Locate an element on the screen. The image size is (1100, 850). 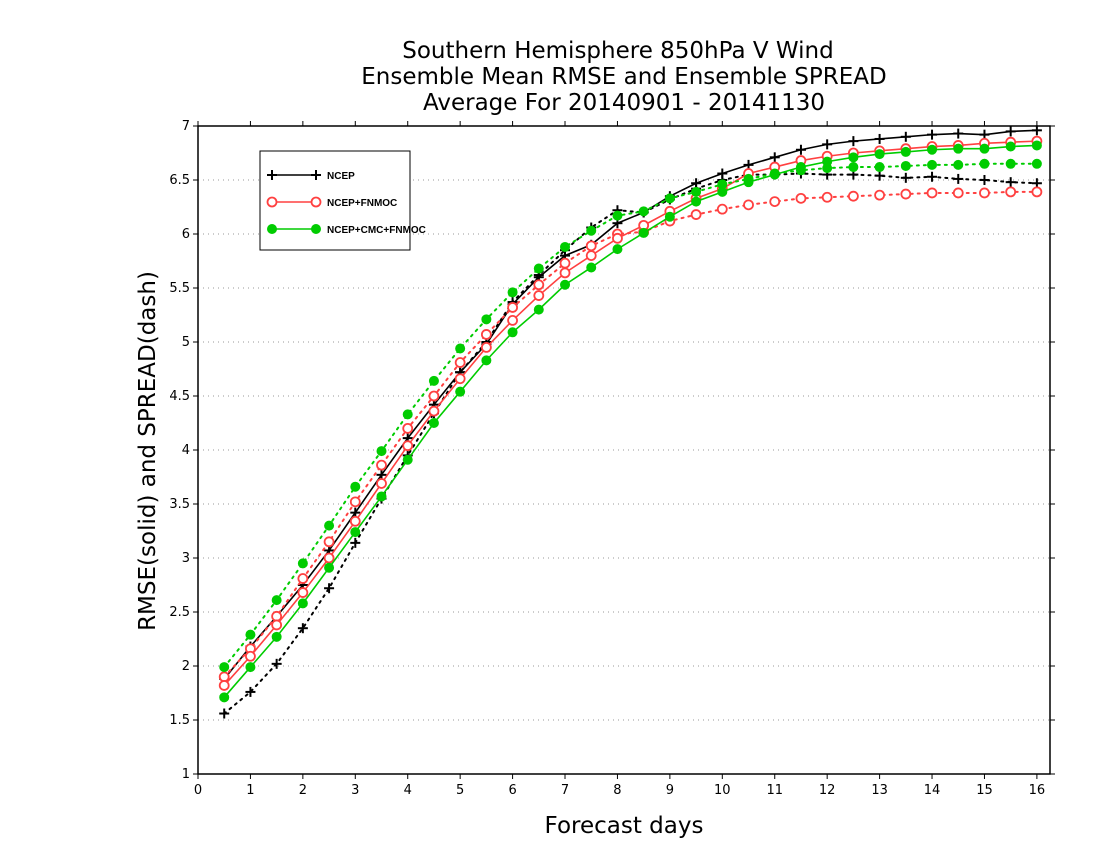
x-tick-label: 4 is located at coordinates (408, 790).